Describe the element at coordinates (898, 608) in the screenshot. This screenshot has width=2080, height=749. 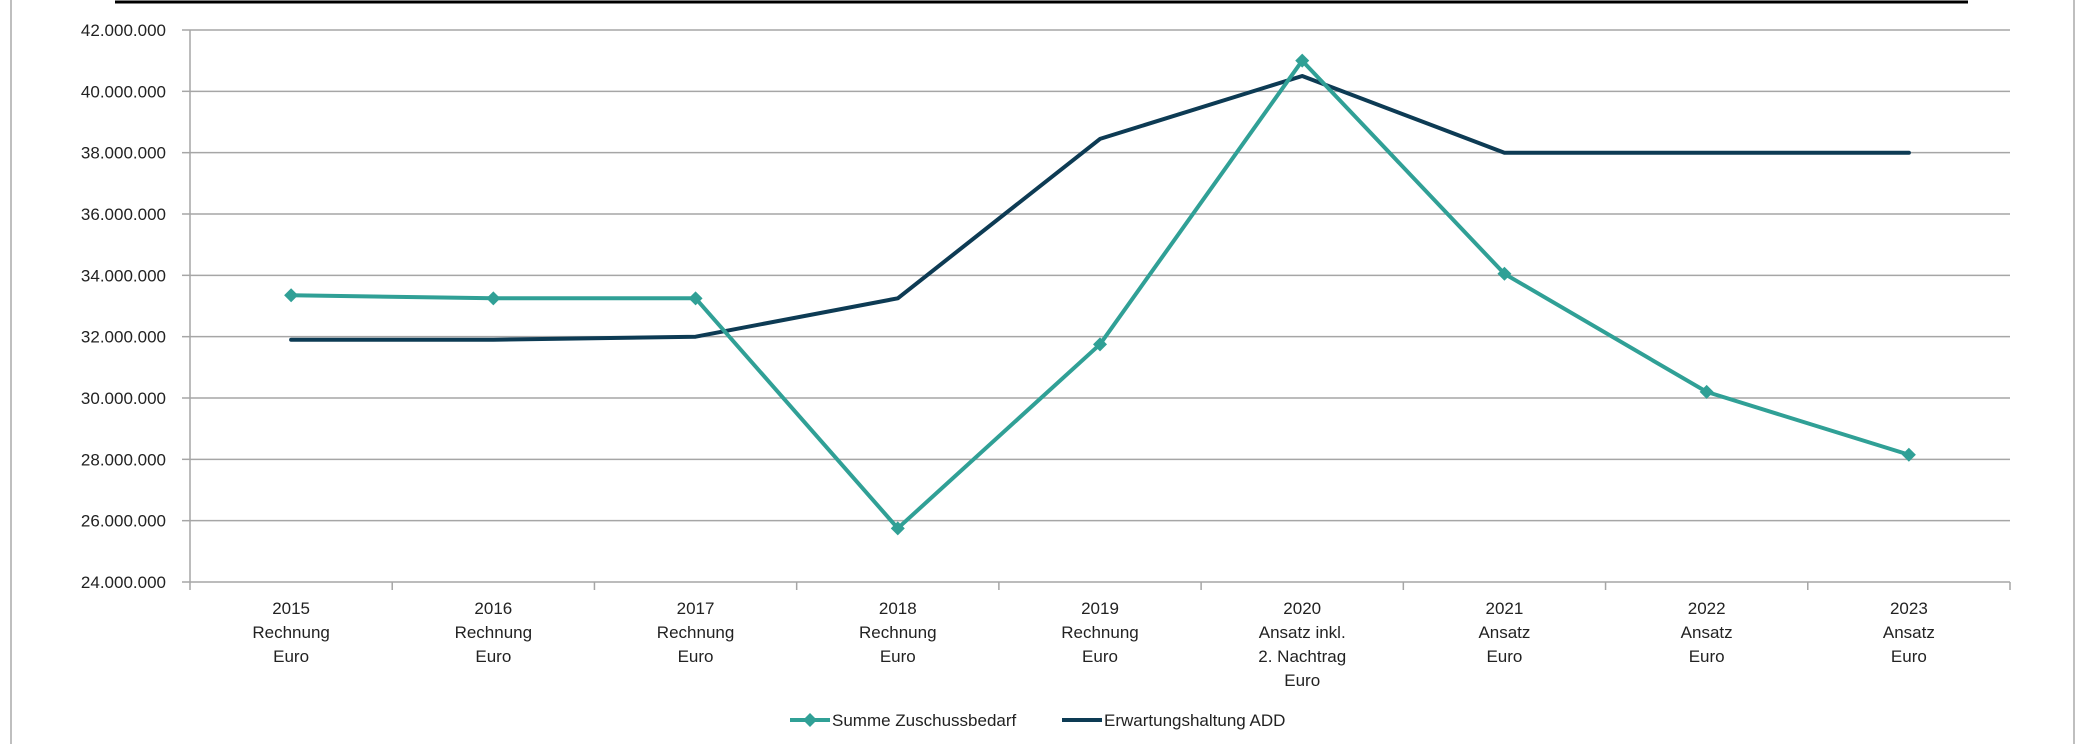
I see `x-tick-label-line: 2018` at that location.